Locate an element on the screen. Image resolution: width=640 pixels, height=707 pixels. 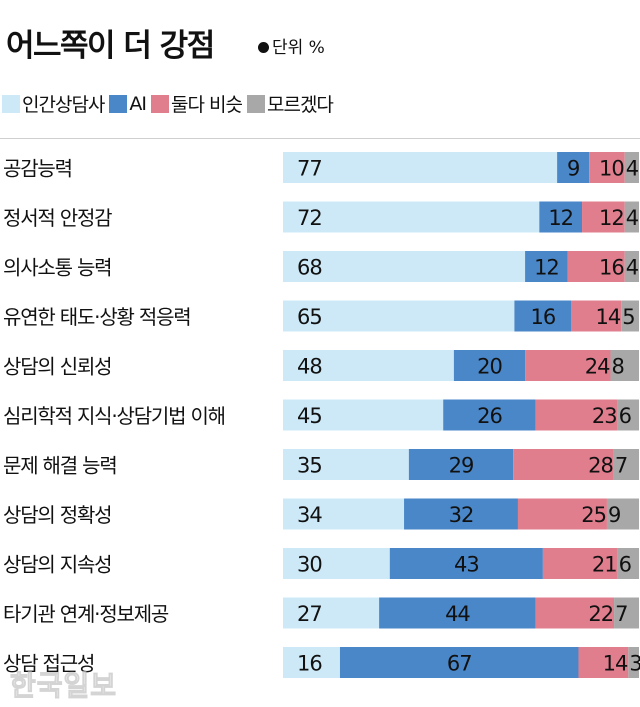
data-label: 20 is located at coordinates (489, 367).